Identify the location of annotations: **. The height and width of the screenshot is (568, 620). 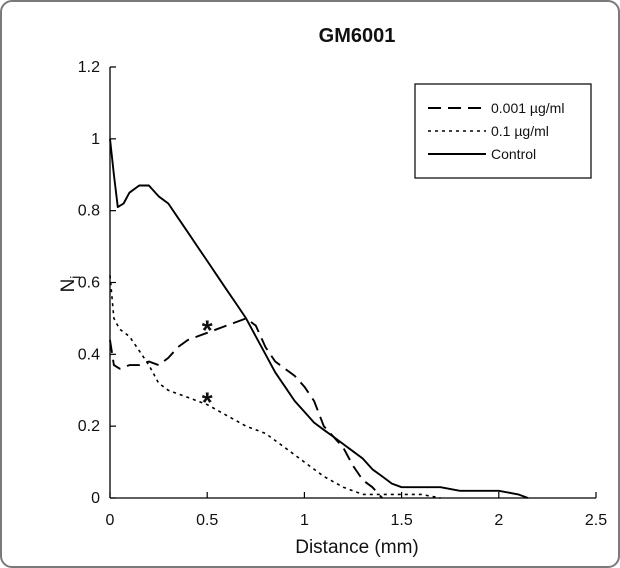
(207, 366).